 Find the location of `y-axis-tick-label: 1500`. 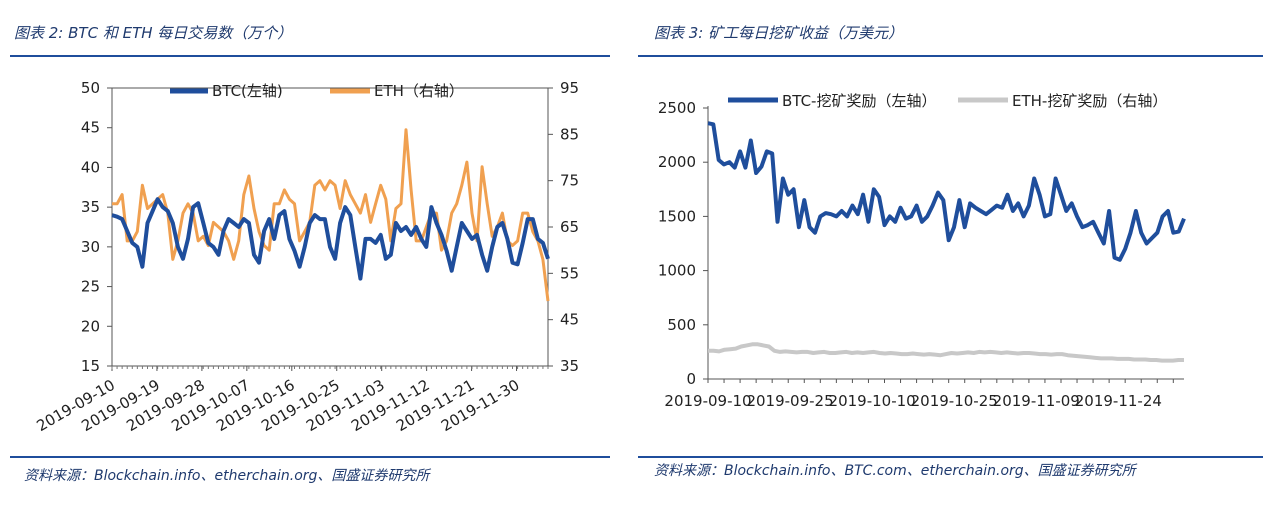

y-axis-tick-label: 1500 is located at coordinates (677, 216).